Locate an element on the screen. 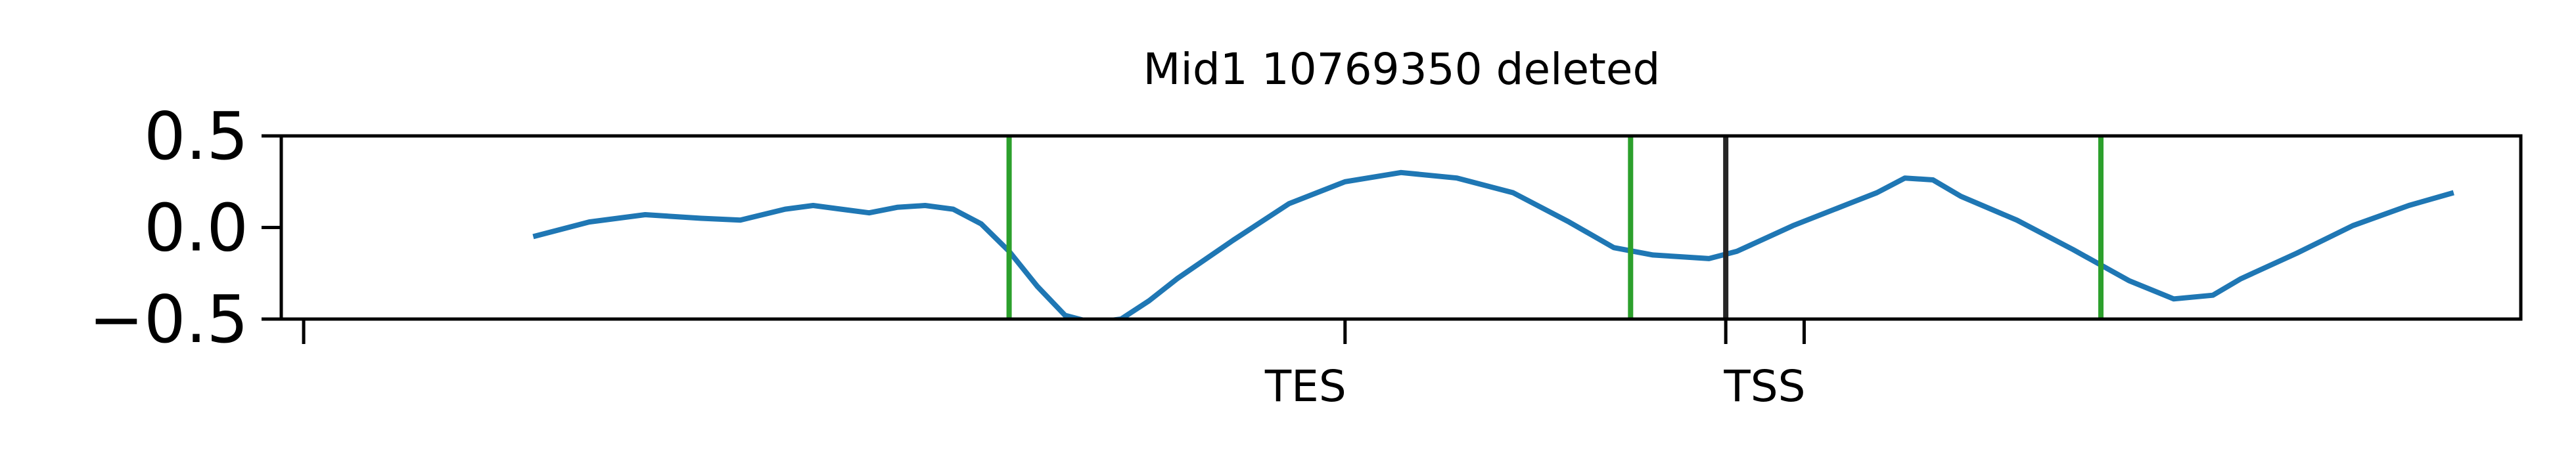 This screenshot has height=474, width=2576. y-tick-label-2: 0.0 is located at coordinates (196, 228).